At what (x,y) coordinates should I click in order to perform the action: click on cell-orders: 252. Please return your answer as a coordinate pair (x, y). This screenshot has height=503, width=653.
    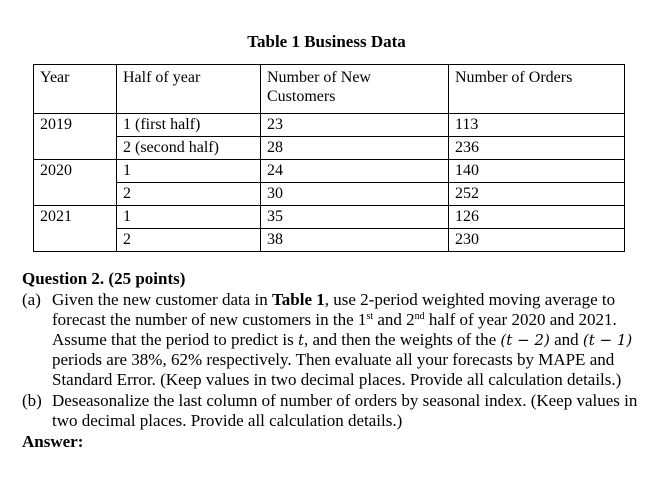
    Looking at the image, I should click on (536, 194).